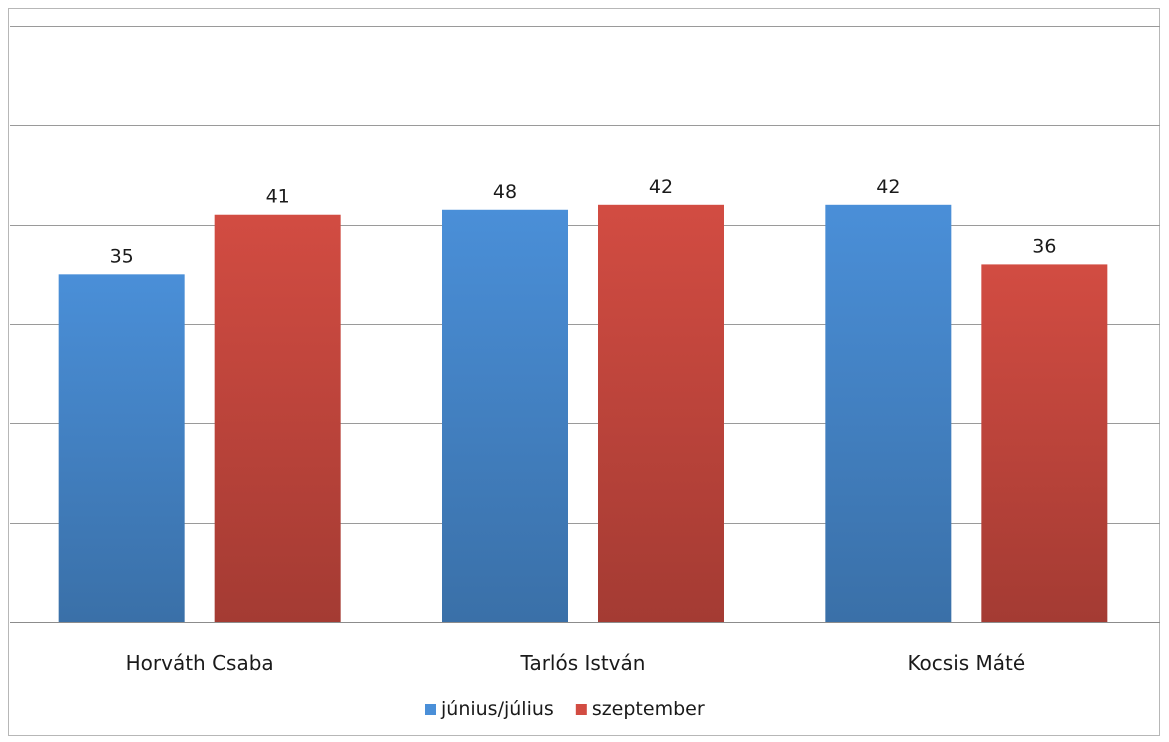 This screenshot has width=1169, height=742. I want to click on data-label: 48, so click(505, 192).